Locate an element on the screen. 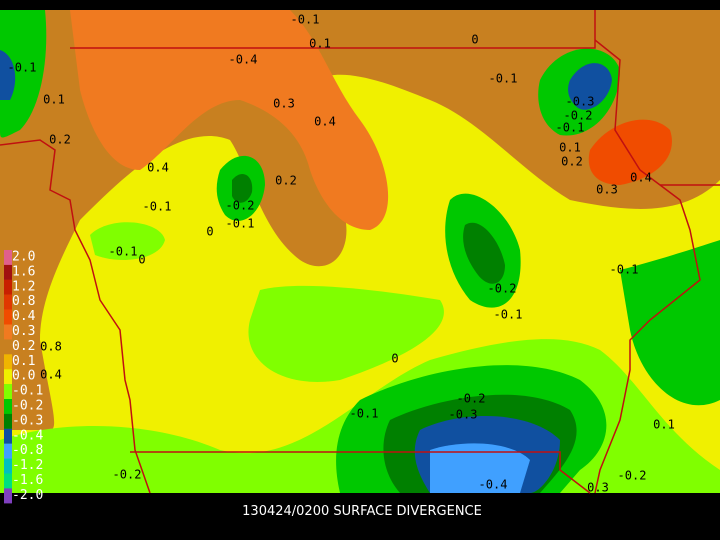 The width and height of the screenshot is (720, 540). field-nw is located at coordinates (23, 74).